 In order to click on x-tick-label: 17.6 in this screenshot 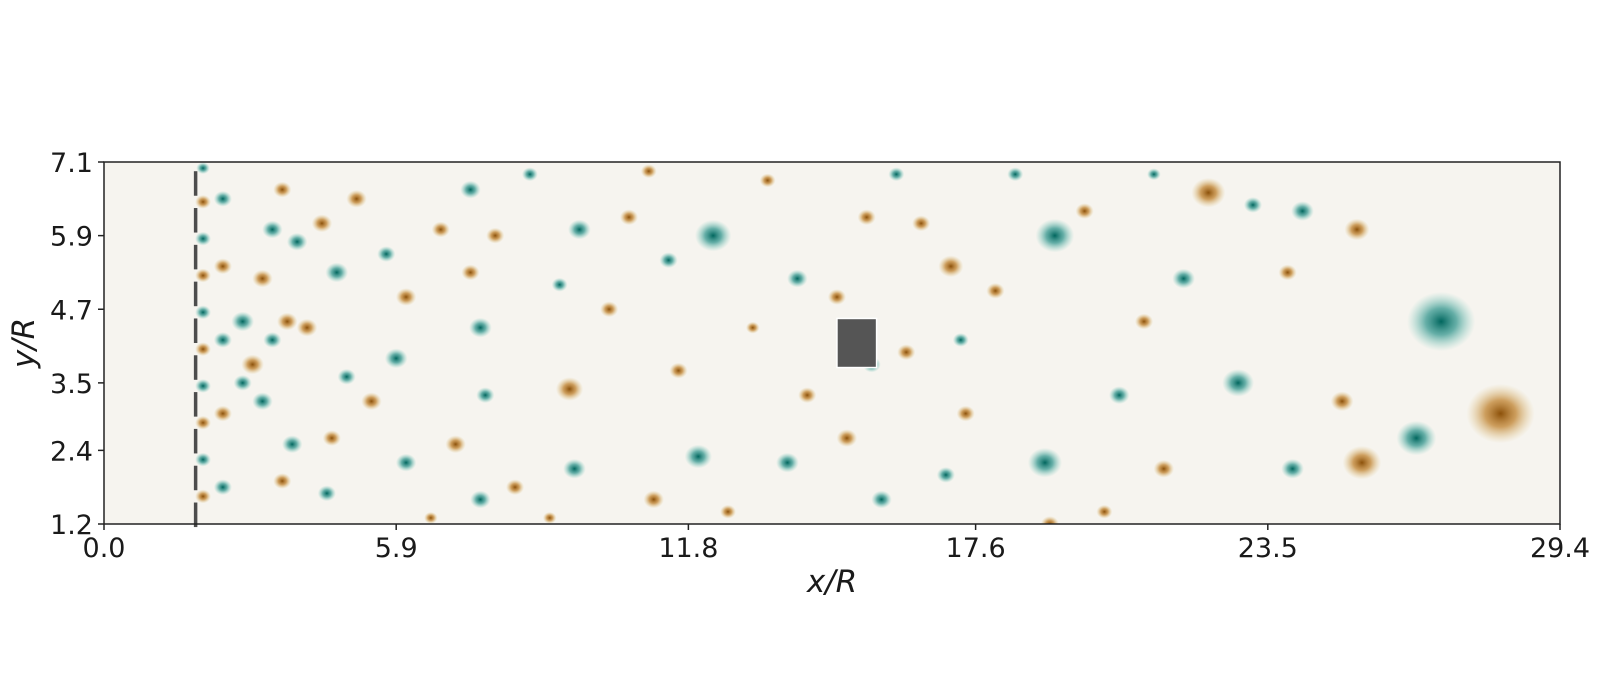, I will do `click(976, 548)`.